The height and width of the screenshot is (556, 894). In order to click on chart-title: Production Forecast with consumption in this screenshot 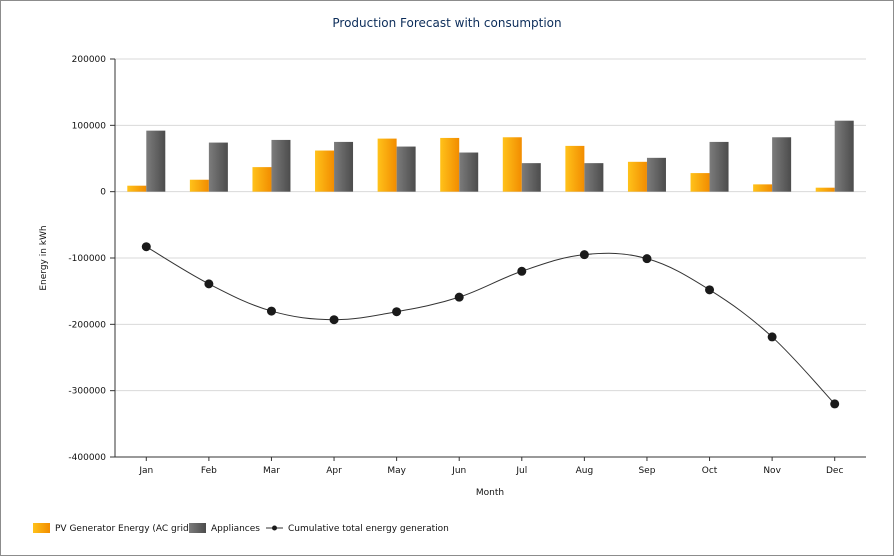, I will do `click(447, 23)`.